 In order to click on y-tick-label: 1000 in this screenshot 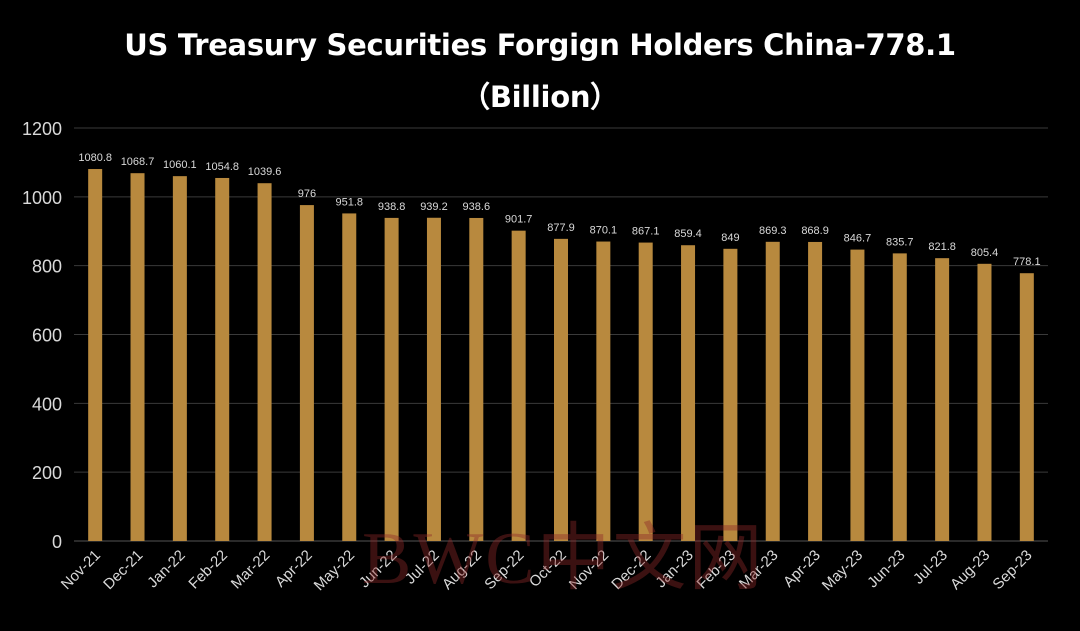, I will do `click(42, 198)`.